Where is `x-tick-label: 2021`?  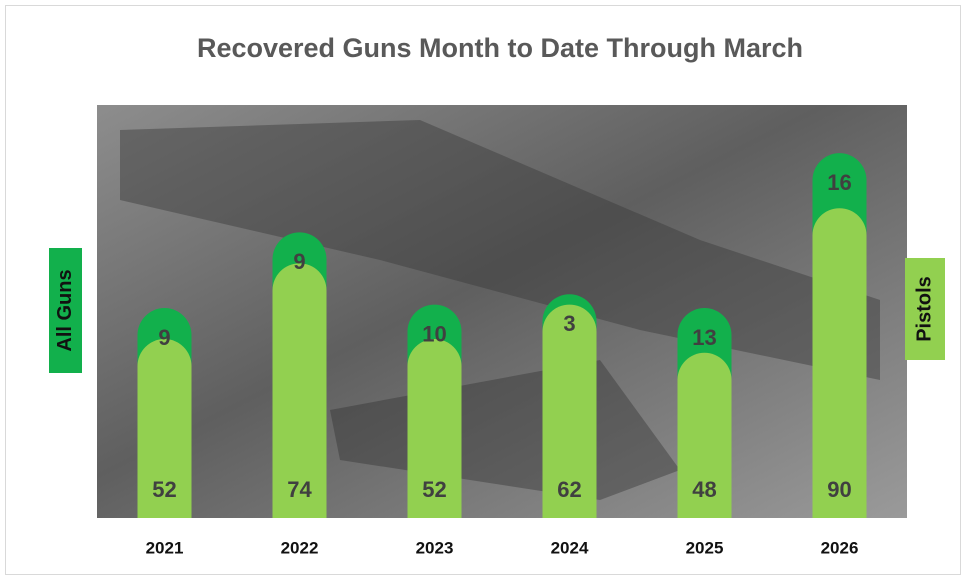
x-tick-label: 2021 is located at coordinates (165, 547).